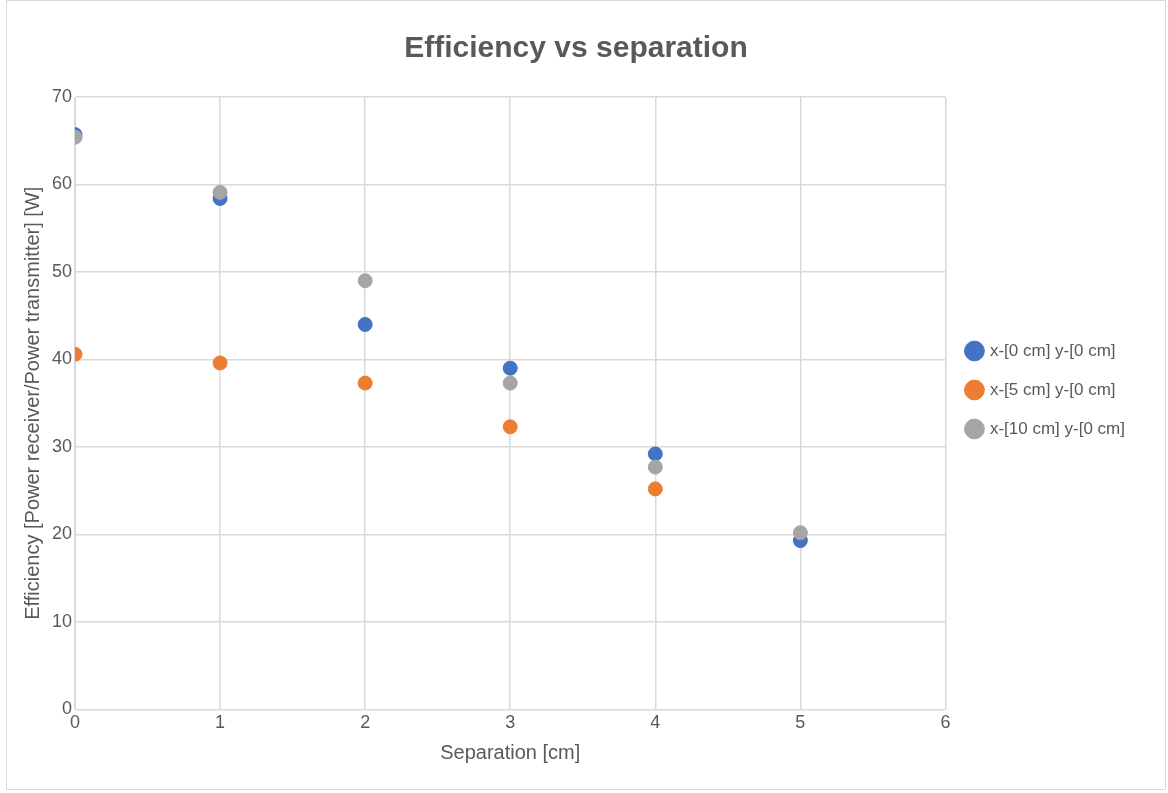 This screenshot has height=793, width=1168. I want to click on x-tick-label: 5, so click(800, 722).